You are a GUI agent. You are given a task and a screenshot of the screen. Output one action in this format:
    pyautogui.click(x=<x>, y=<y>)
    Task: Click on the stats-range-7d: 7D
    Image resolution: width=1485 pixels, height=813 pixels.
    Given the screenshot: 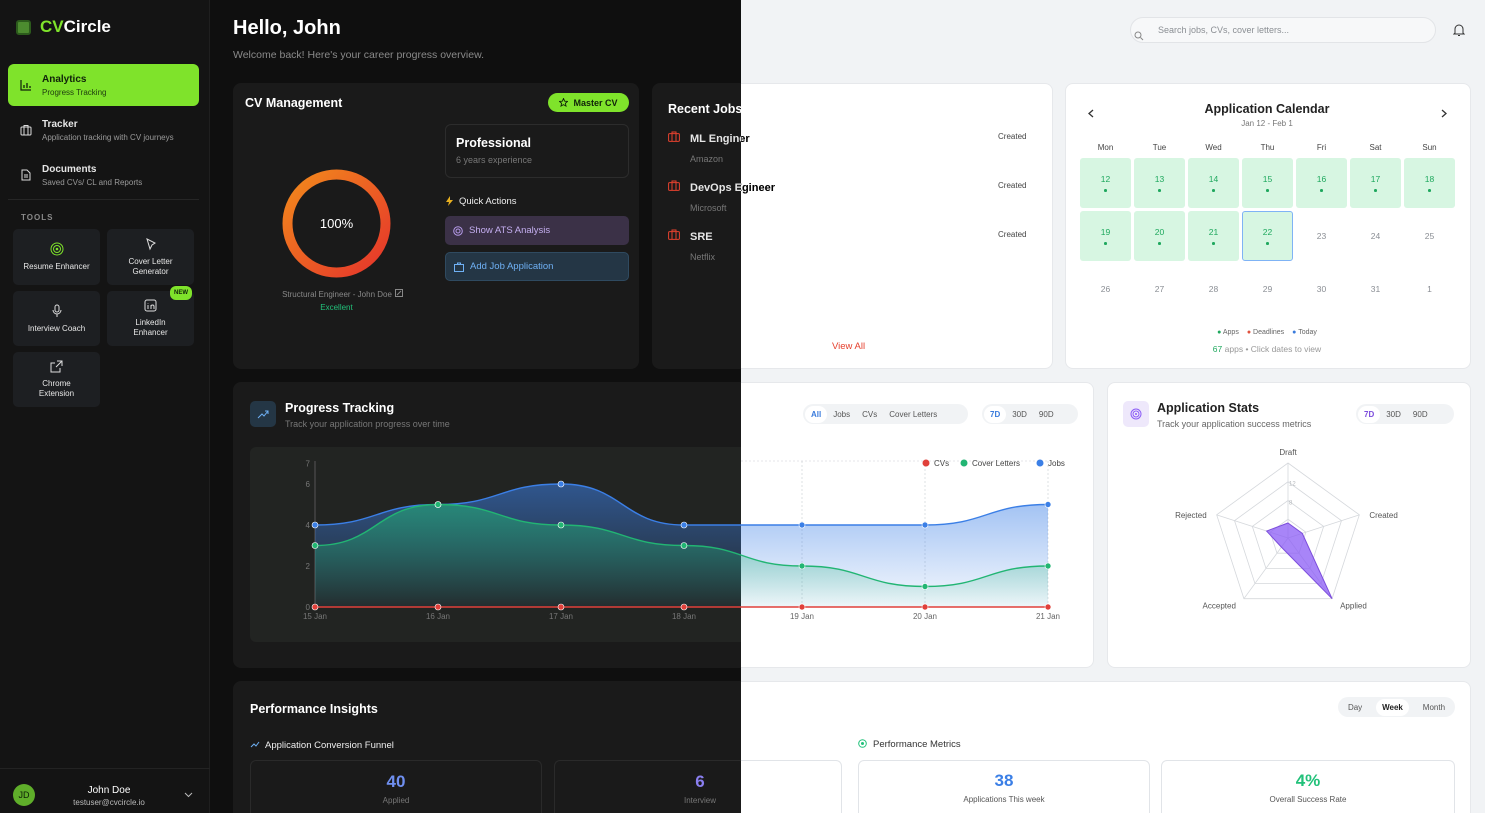 What is the action you would take?
    pyautogui.click(x=1369, y=414)
    